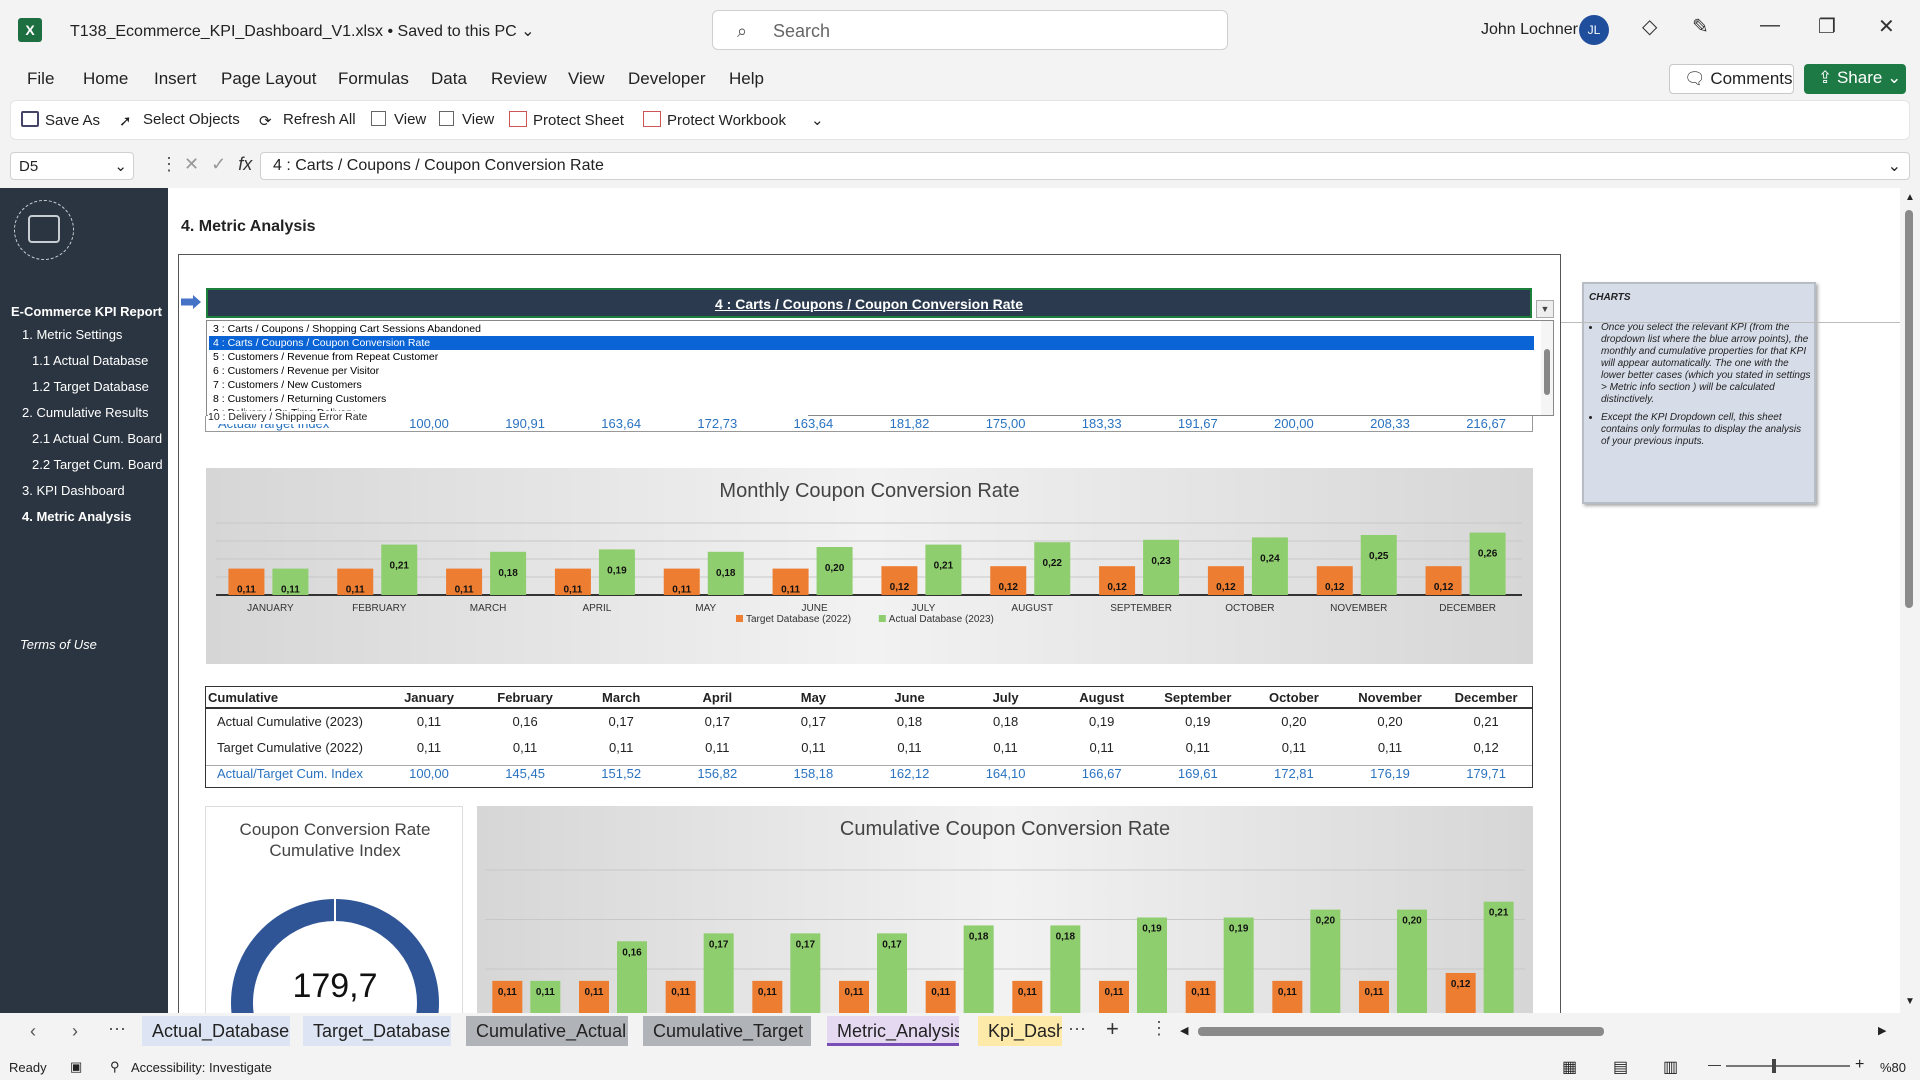 This screenshot has height=1080, width=1920. I want to click on sidebar-item-actual-database: 1.1 Actual Database, so click(90, 360).